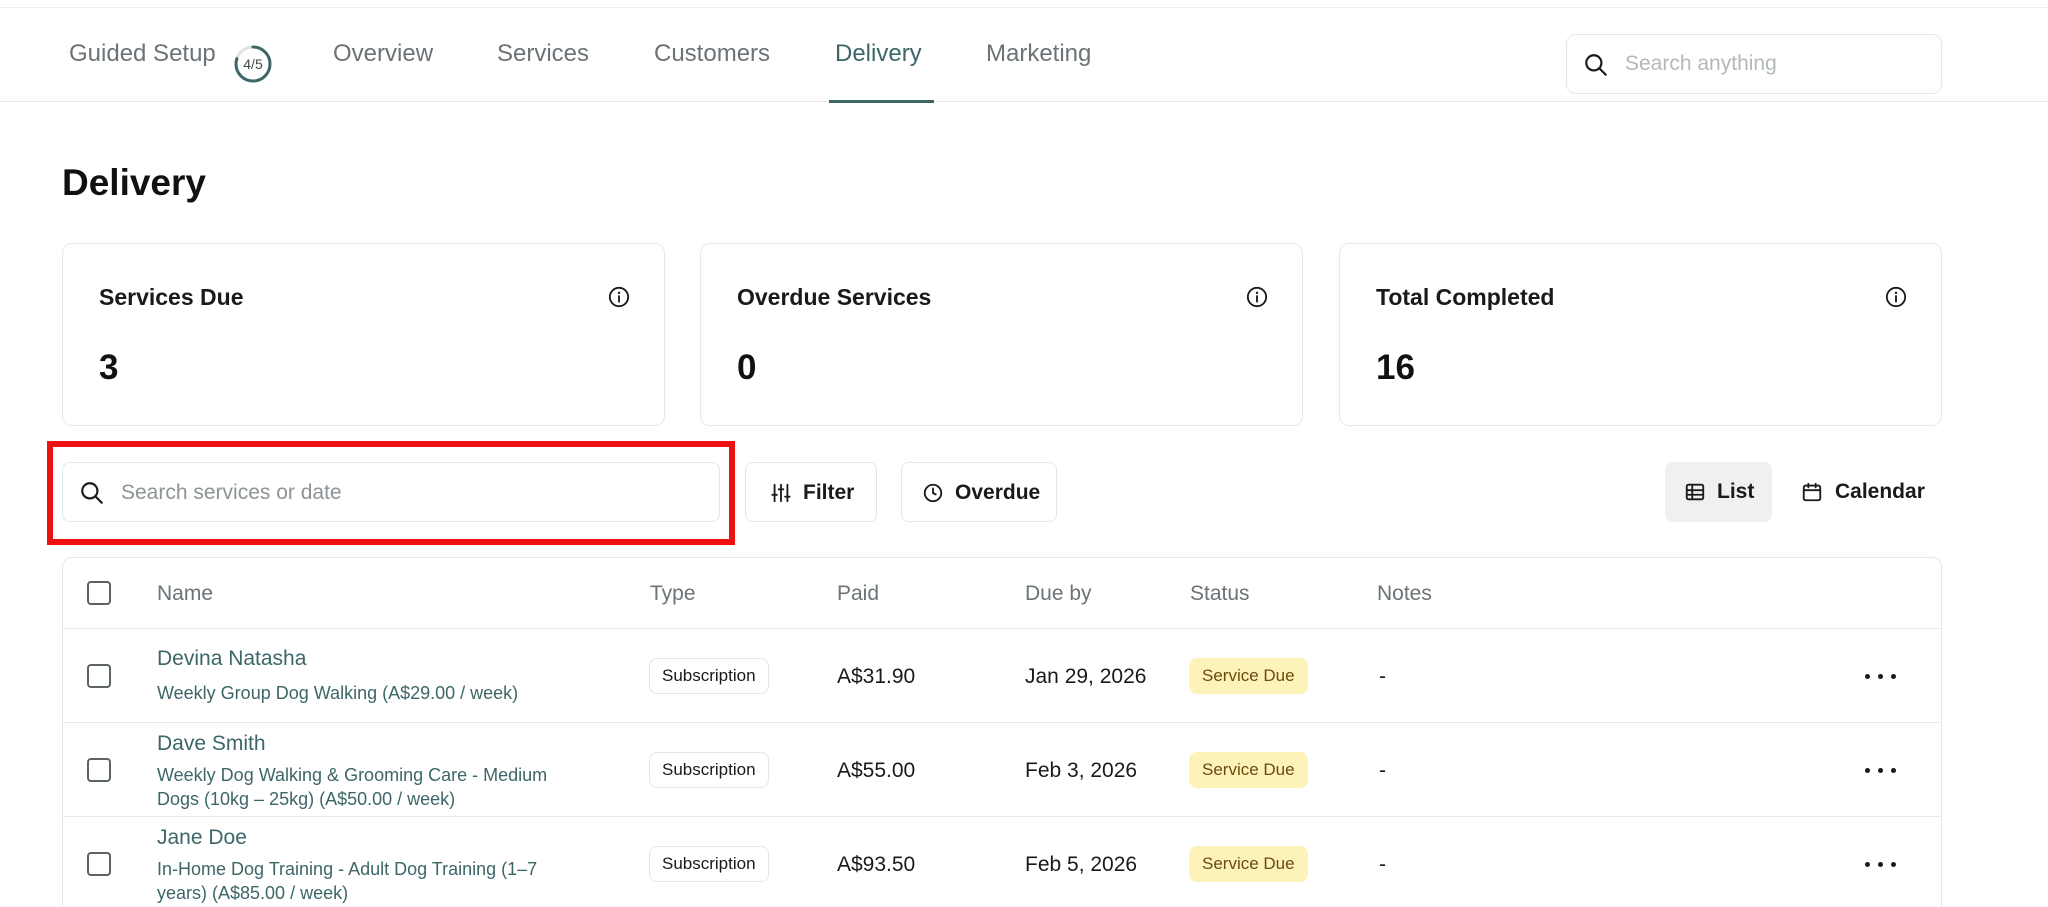 This screenshot has width=2048, height=907. I want to click on nav-delivery: Delivery, so click(878, 53).